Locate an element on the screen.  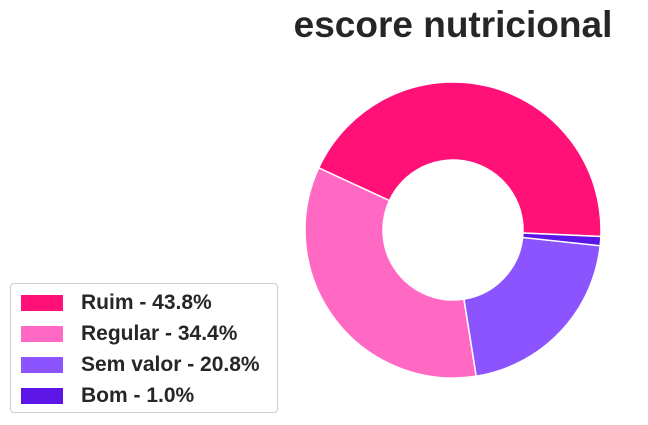
legend-swatch-regular is located at coordinates (42, 334).